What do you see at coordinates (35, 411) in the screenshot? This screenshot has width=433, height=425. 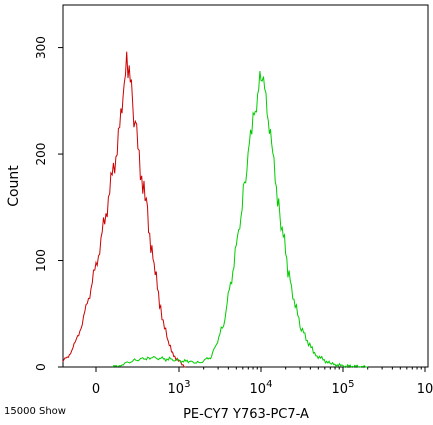 I see `footer-note: 15000 Show` at bounding box center [35, 411].